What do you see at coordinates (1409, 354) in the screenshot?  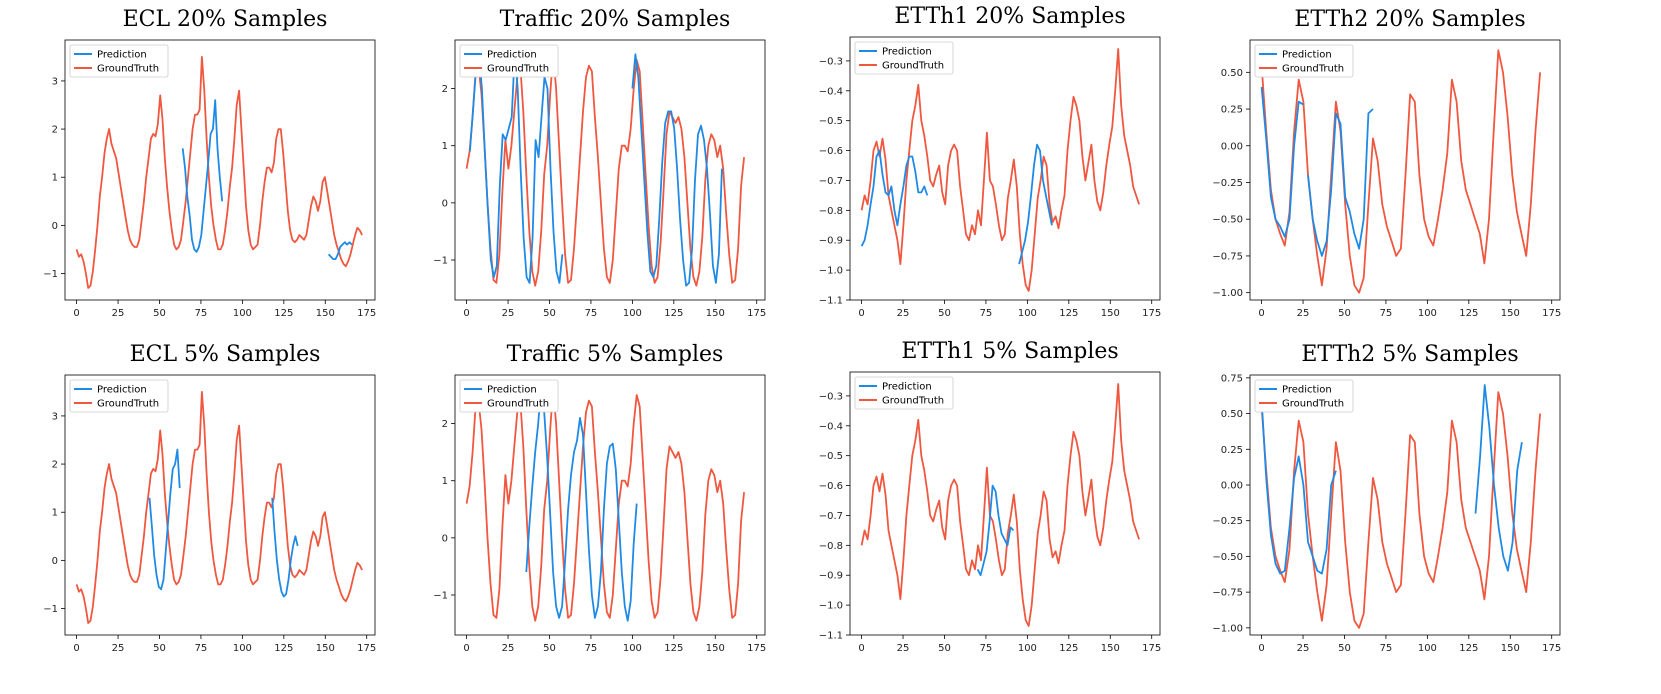 I see `chart-title: ETTh2 5% Samples` at bounding box center [1409, 354].